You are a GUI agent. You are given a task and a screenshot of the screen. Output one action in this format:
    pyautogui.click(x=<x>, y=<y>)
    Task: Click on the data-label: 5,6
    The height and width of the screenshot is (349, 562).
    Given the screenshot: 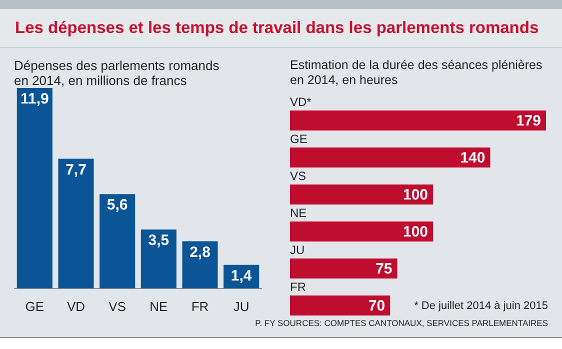 What is the action you would take?
    pyautogui.click(x=117, y=205)
    